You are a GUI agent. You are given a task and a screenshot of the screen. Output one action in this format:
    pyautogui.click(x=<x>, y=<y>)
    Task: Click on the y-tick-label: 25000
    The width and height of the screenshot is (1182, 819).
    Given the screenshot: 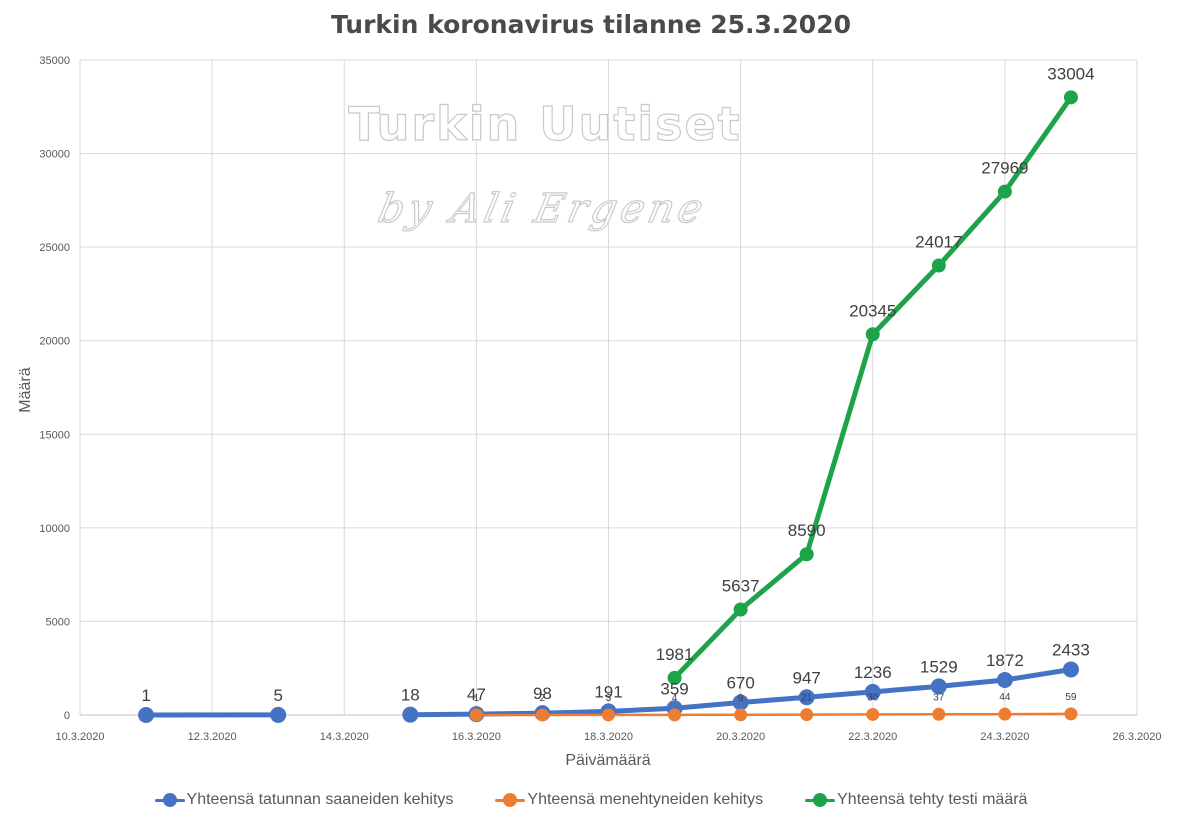 What is the action you would take?
    pyautogui.click(x=54, y=248)
    